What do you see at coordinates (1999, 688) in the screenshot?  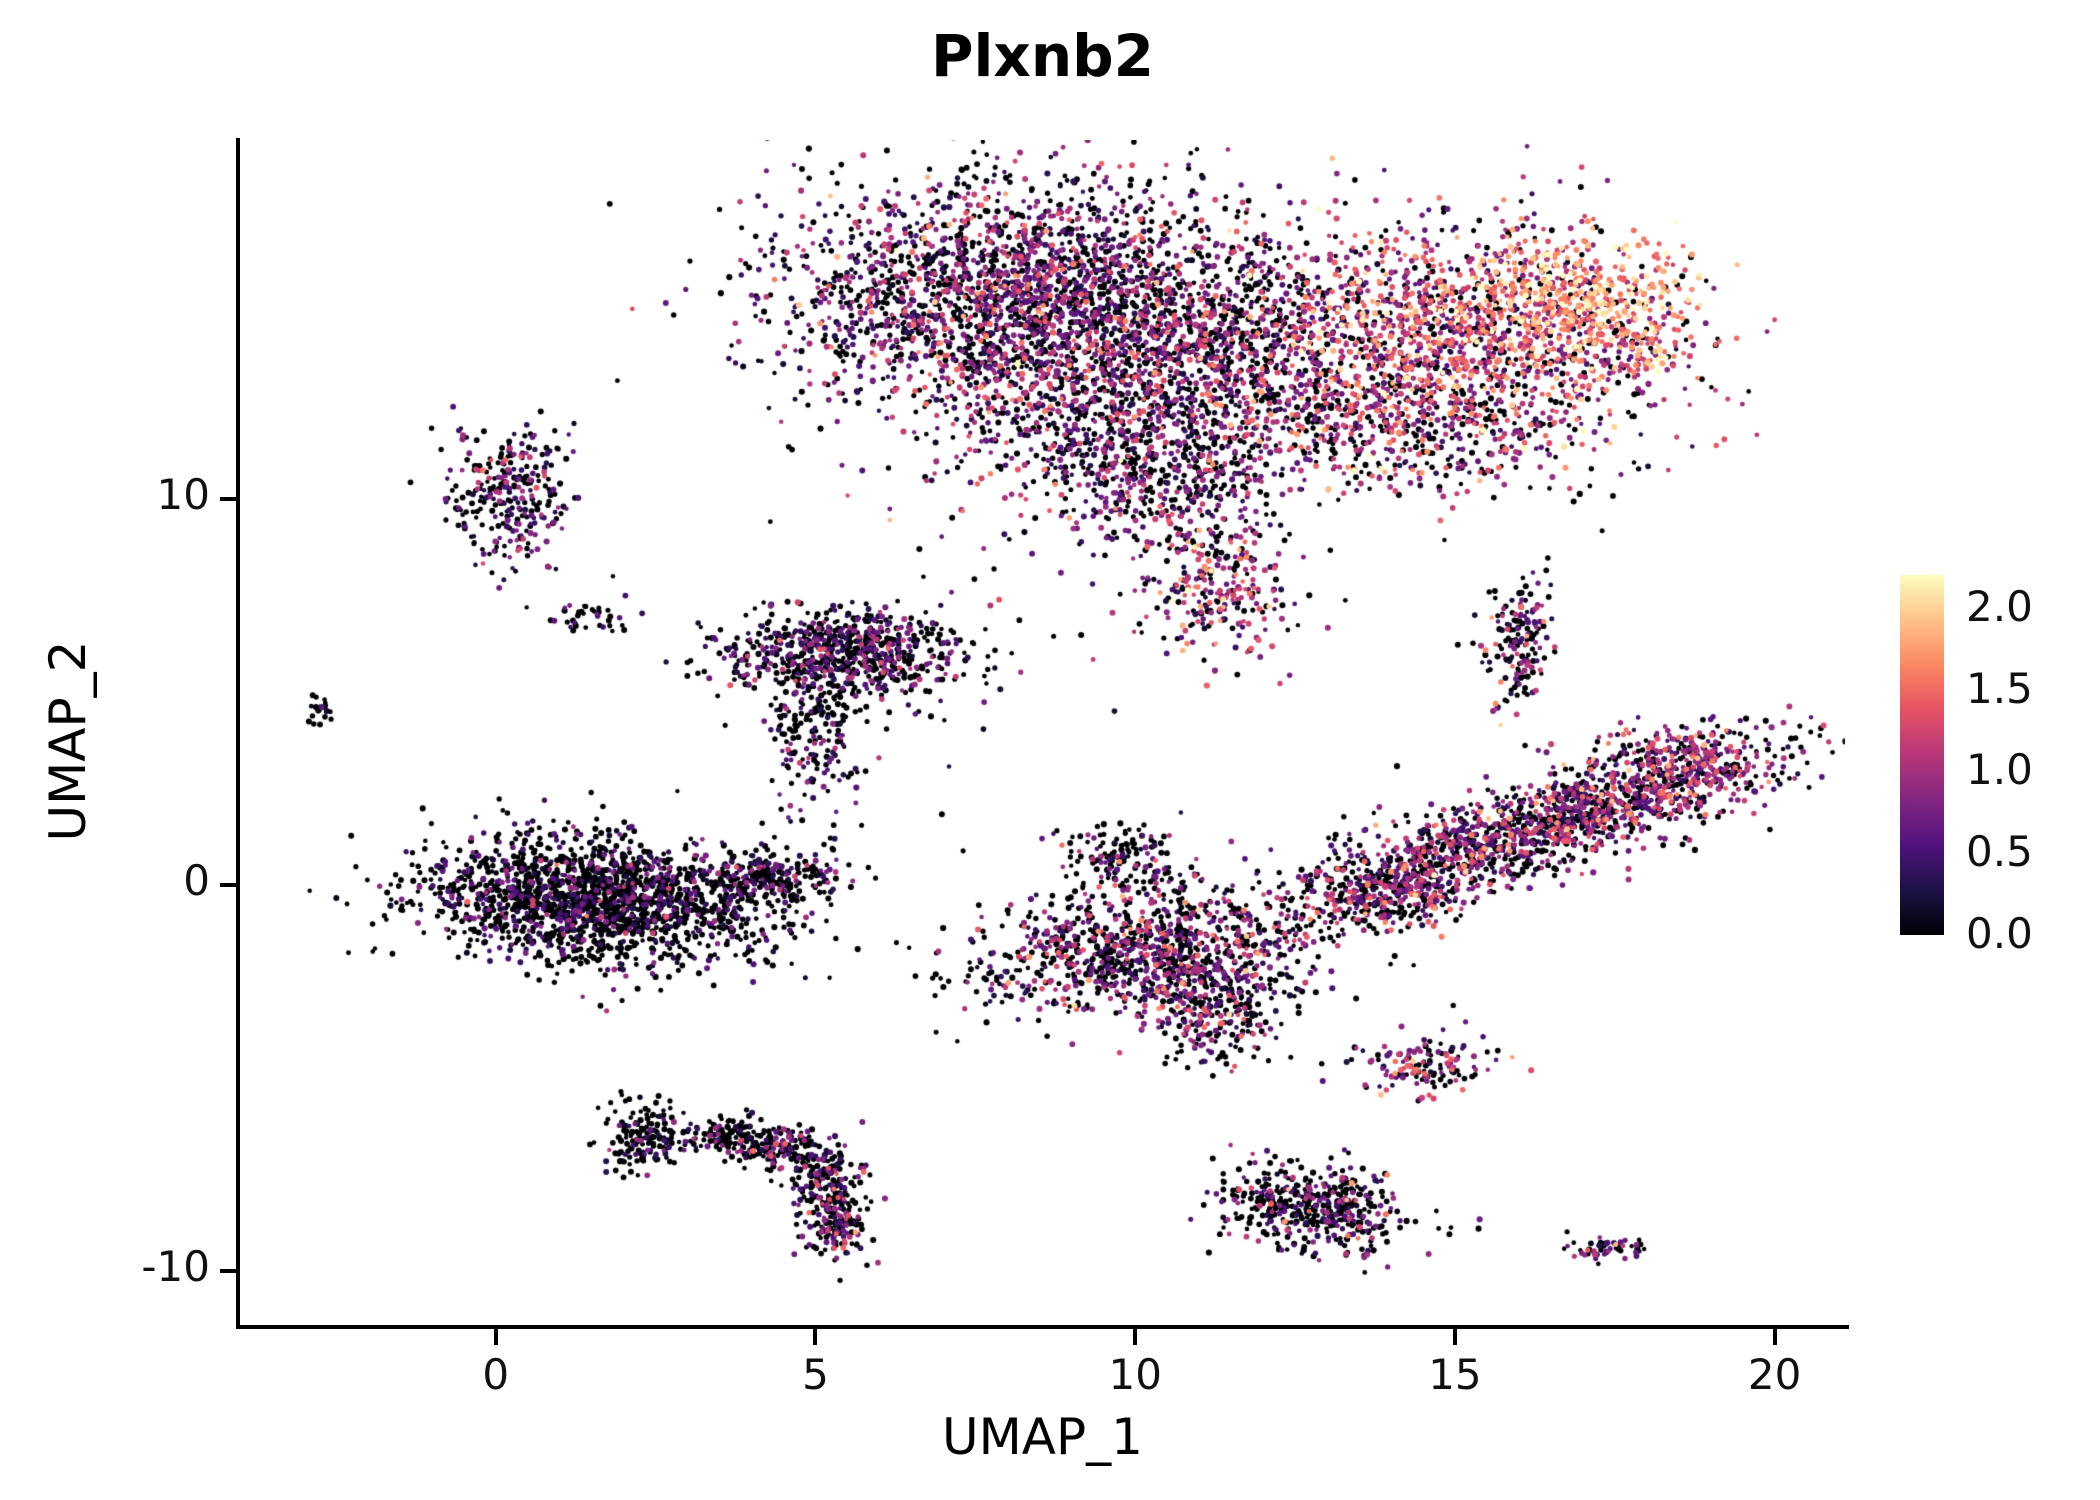 I see `colorbar-tick-label: 1.5` at bounding box center [1999, 688].